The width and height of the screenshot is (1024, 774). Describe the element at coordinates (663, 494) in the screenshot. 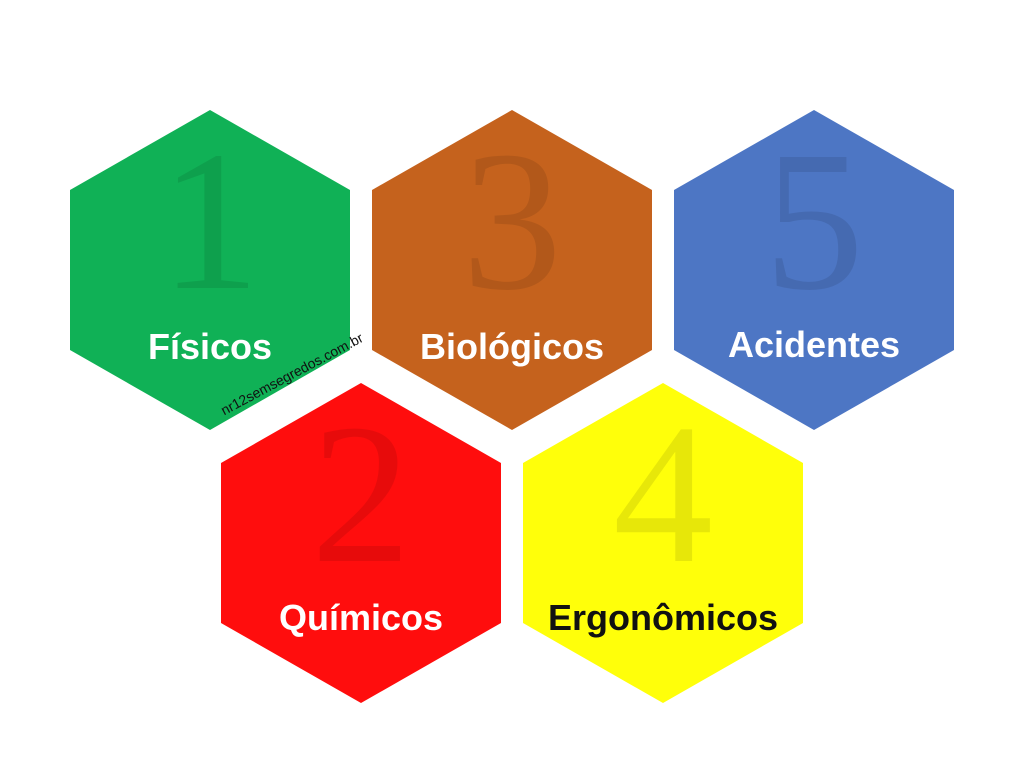

I see `hexagon-number: 4` at that location.